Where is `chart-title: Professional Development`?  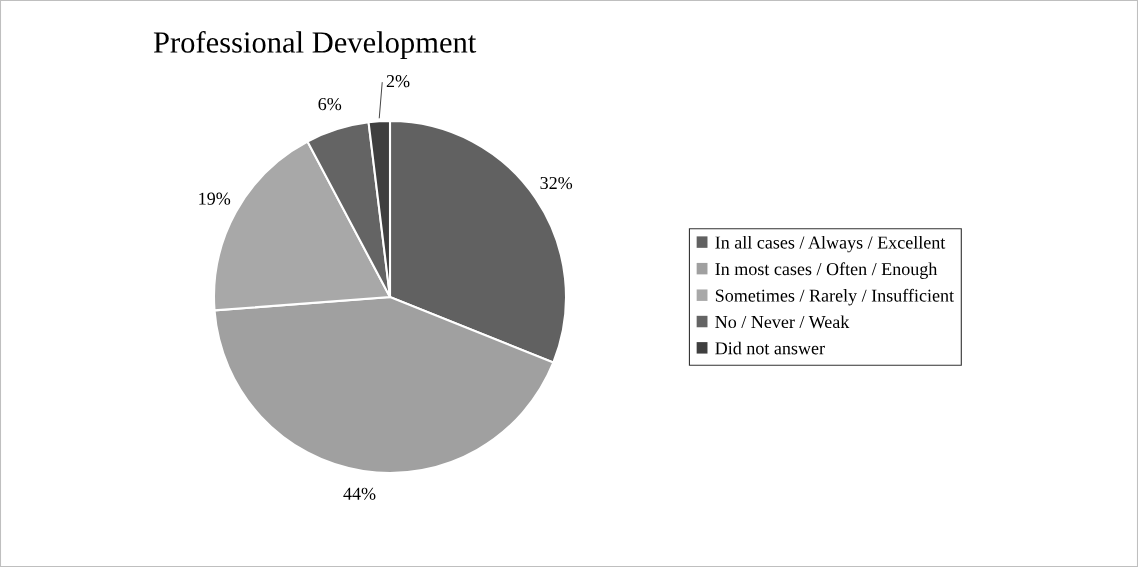 chart-title: Professional Development is located at coordinates (315, 45).